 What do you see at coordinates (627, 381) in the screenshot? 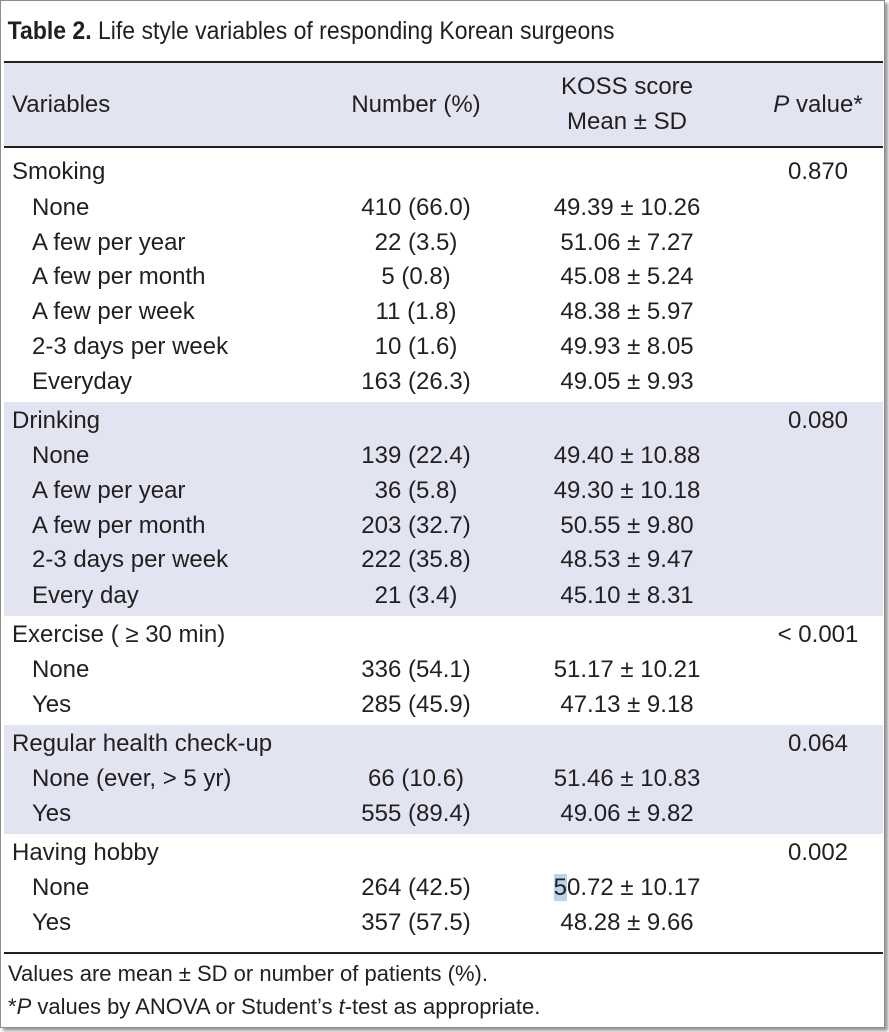
I see `table-row-score: 49.05 ± 9.93` at bounding box center [627, 381].